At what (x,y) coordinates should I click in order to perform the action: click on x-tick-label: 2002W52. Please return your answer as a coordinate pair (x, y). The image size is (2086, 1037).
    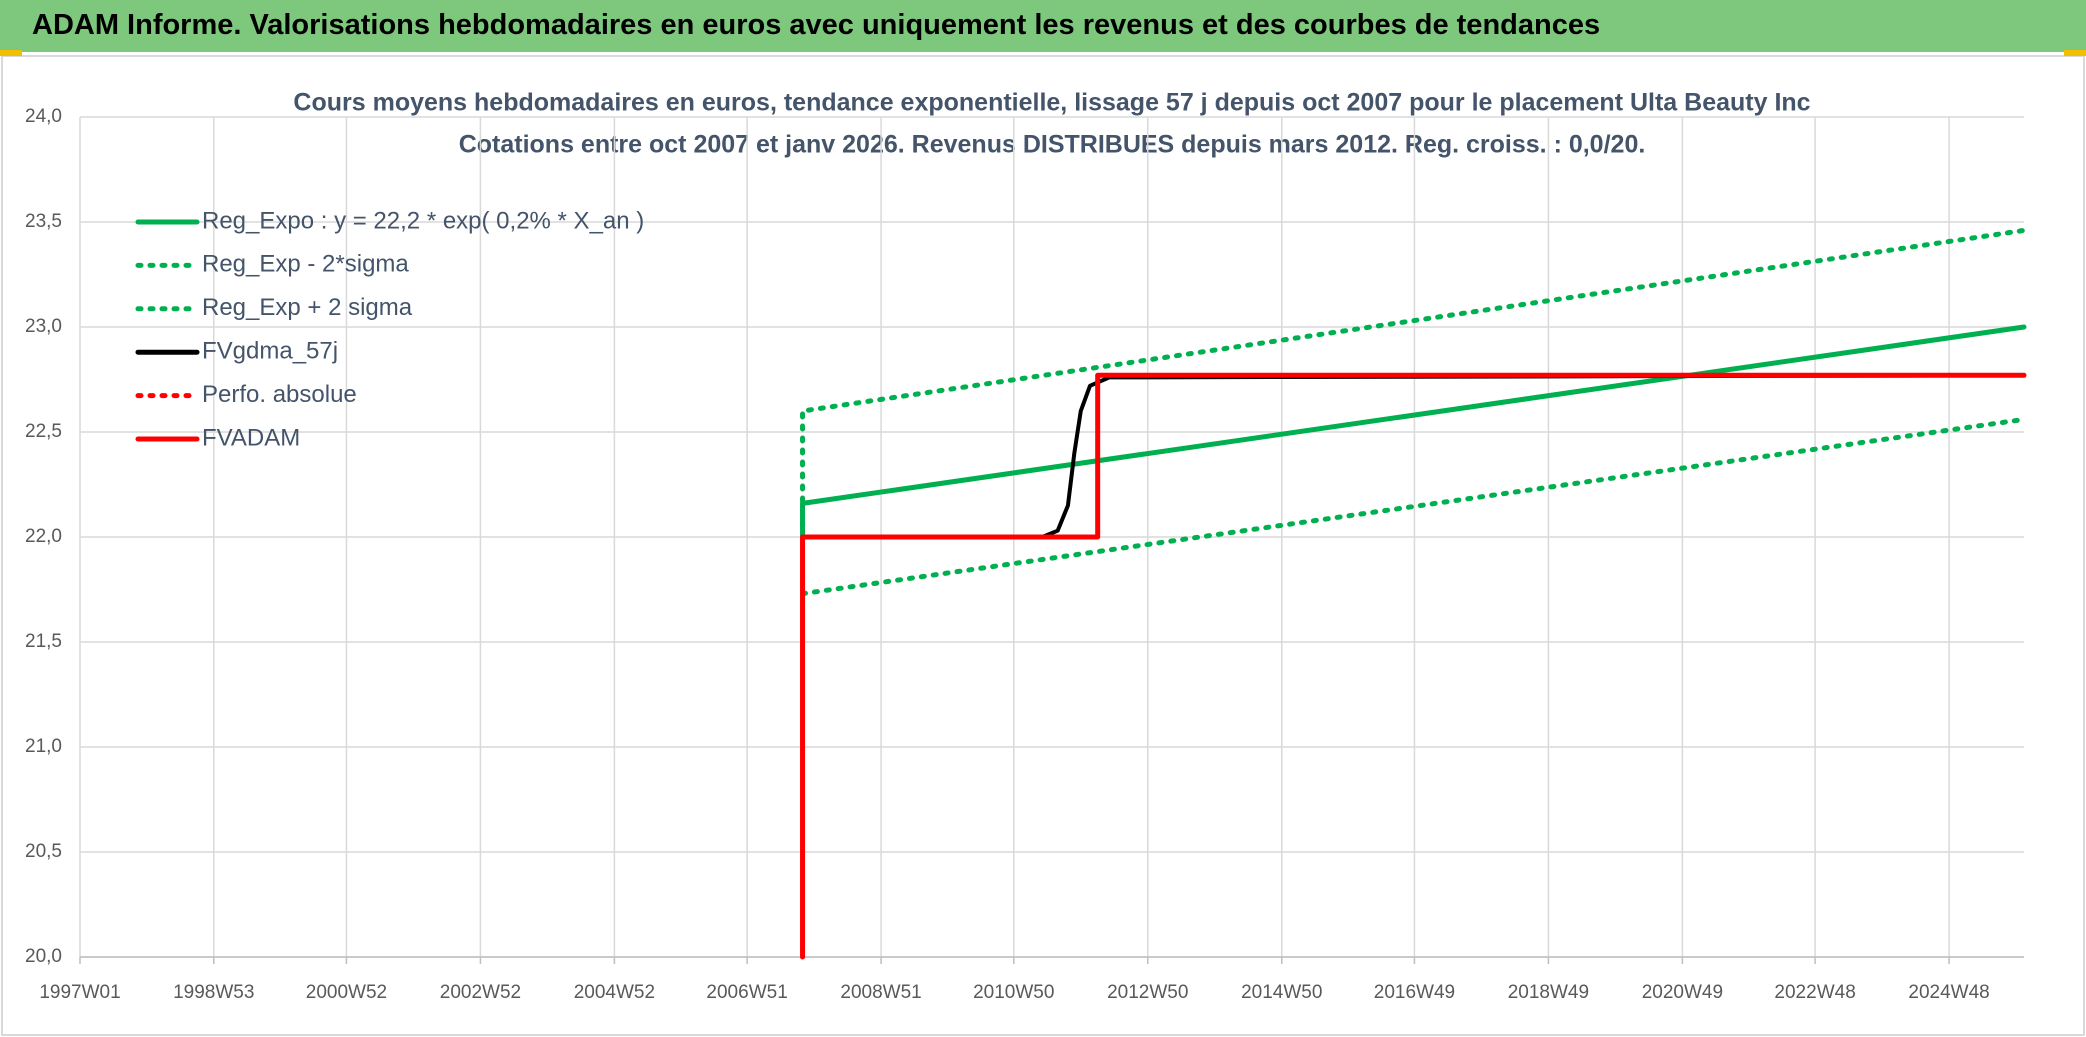
    Looking at the image, I should click on (480, 992).